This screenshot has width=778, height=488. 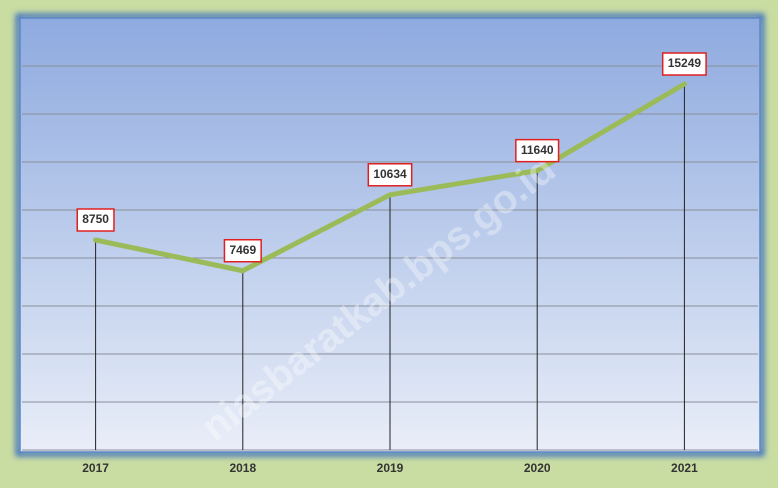 I want to click on data-label: 11640, so click(x=537, y=150).